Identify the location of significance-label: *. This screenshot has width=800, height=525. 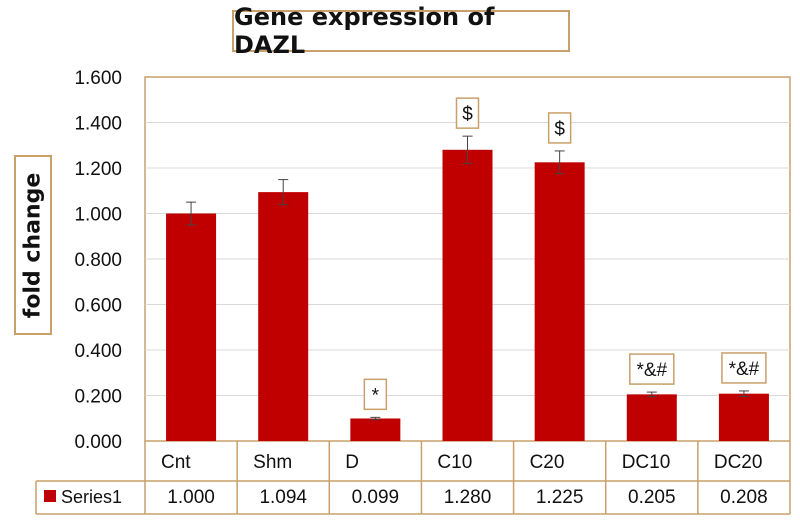
(376, 395).